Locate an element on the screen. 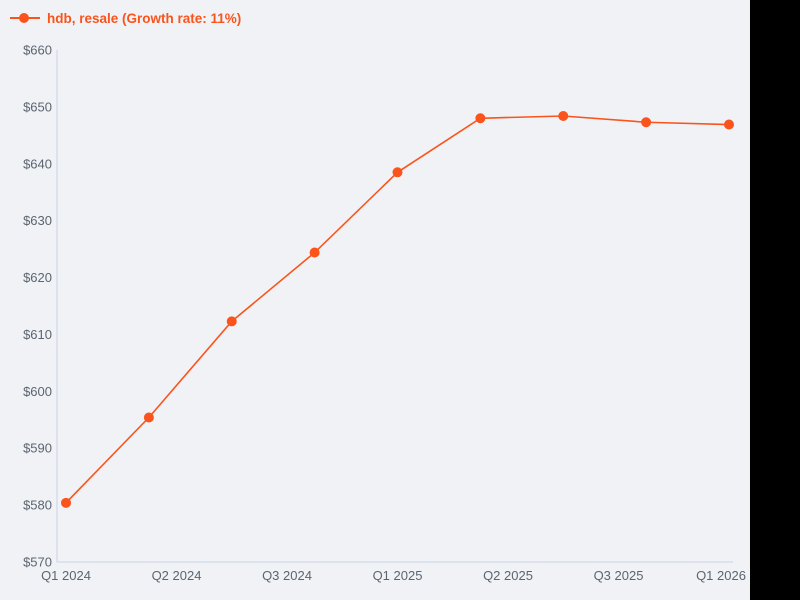  legend-label: hdb, resale (Growth rate: 11%) is located at coordinates (144, 18).